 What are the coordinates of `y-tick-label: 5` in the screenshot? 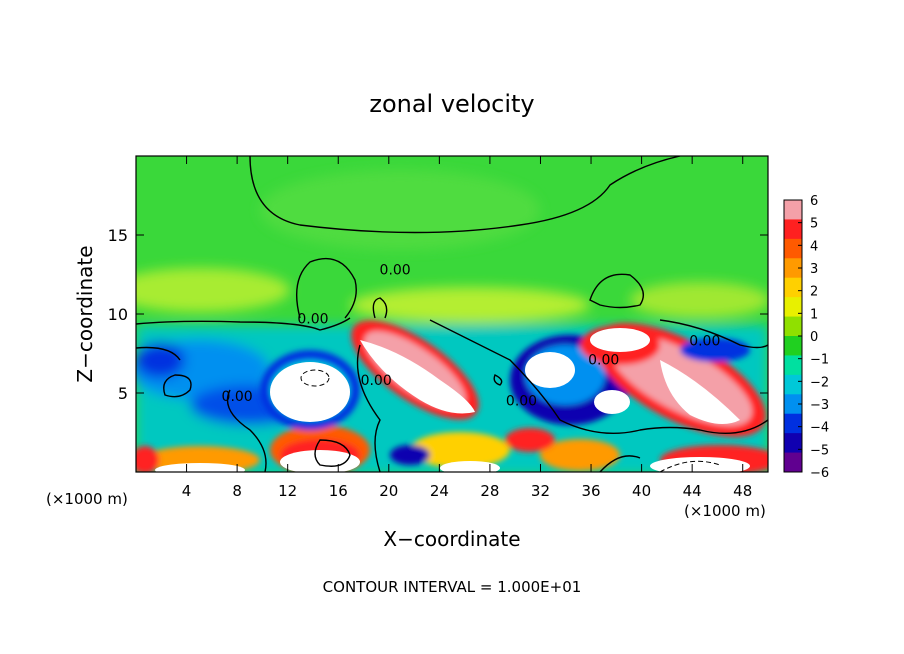 It's located at (123, 393).